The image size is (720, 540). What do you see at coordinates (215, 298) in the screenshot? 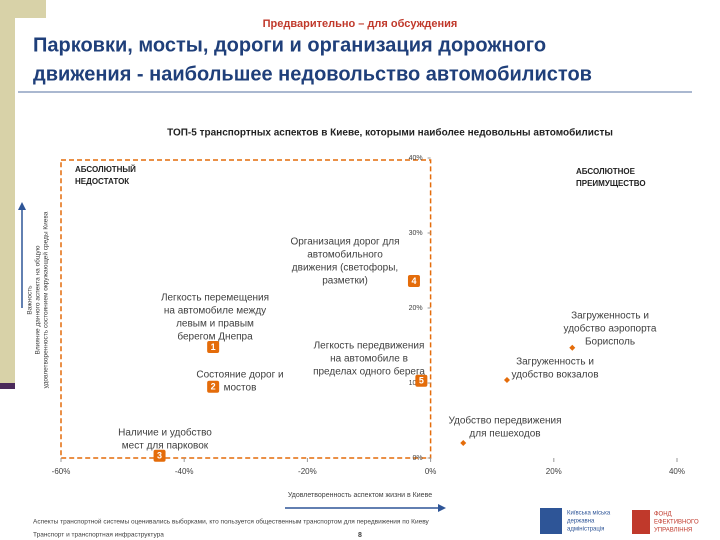
I see `point-label: Легкость перемещения` at bounding box center [215, 298].